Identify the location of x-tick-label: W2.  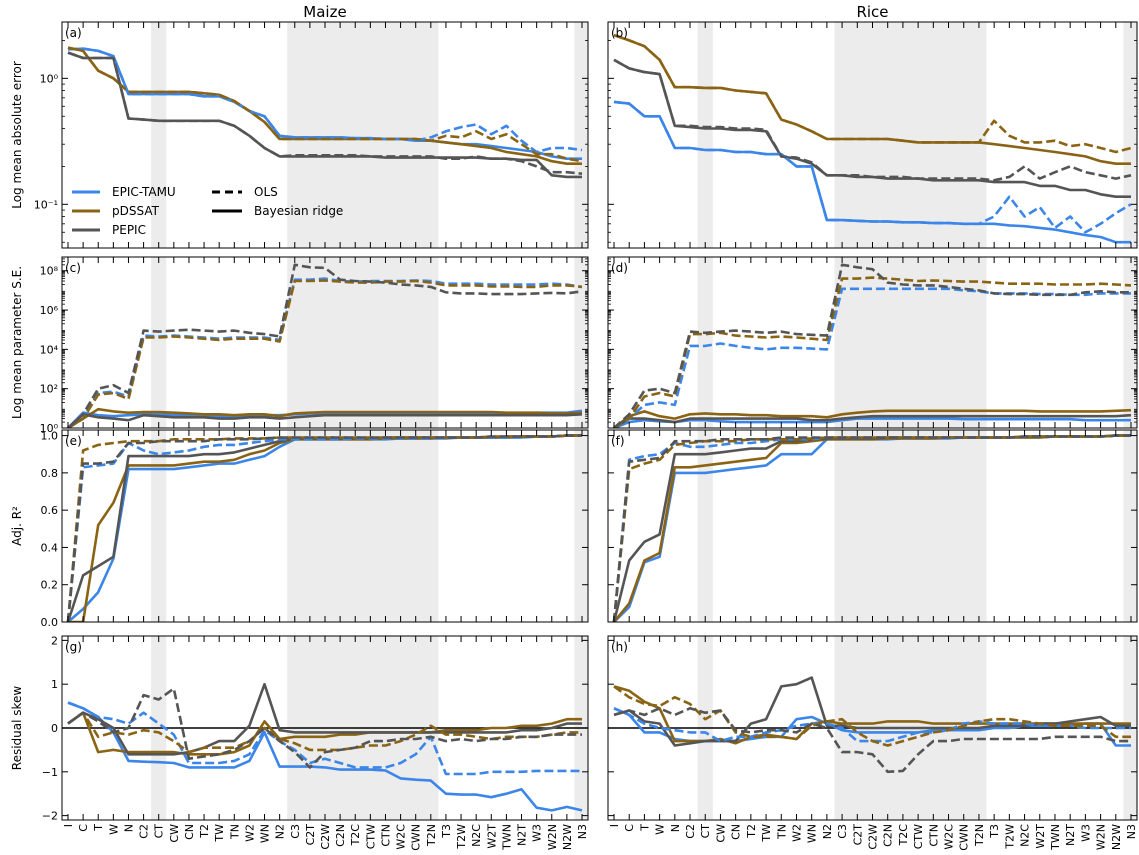
(796, 833).